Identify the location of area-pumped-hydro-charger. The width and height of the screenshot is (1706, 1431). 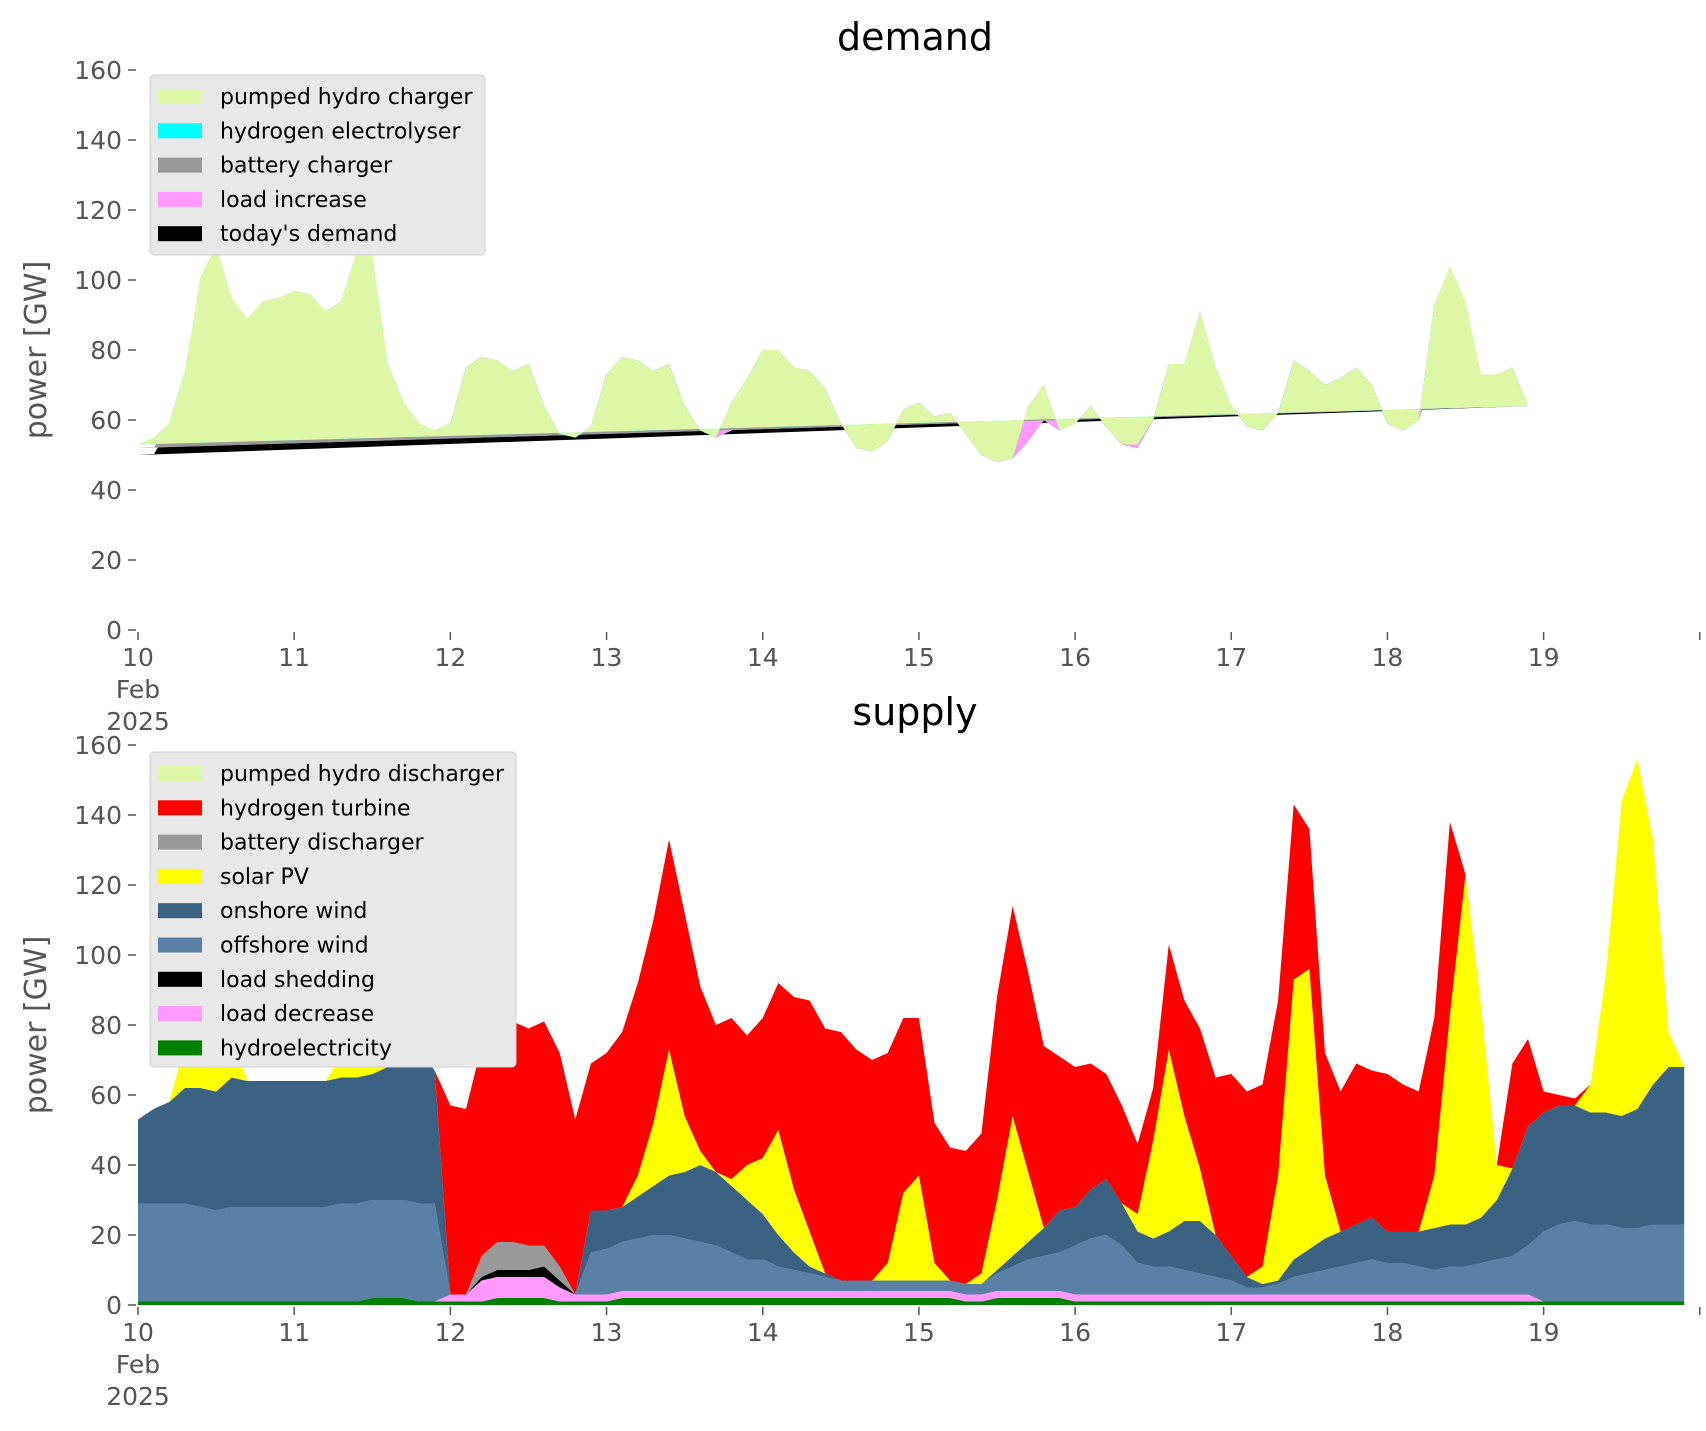
(833, 353).